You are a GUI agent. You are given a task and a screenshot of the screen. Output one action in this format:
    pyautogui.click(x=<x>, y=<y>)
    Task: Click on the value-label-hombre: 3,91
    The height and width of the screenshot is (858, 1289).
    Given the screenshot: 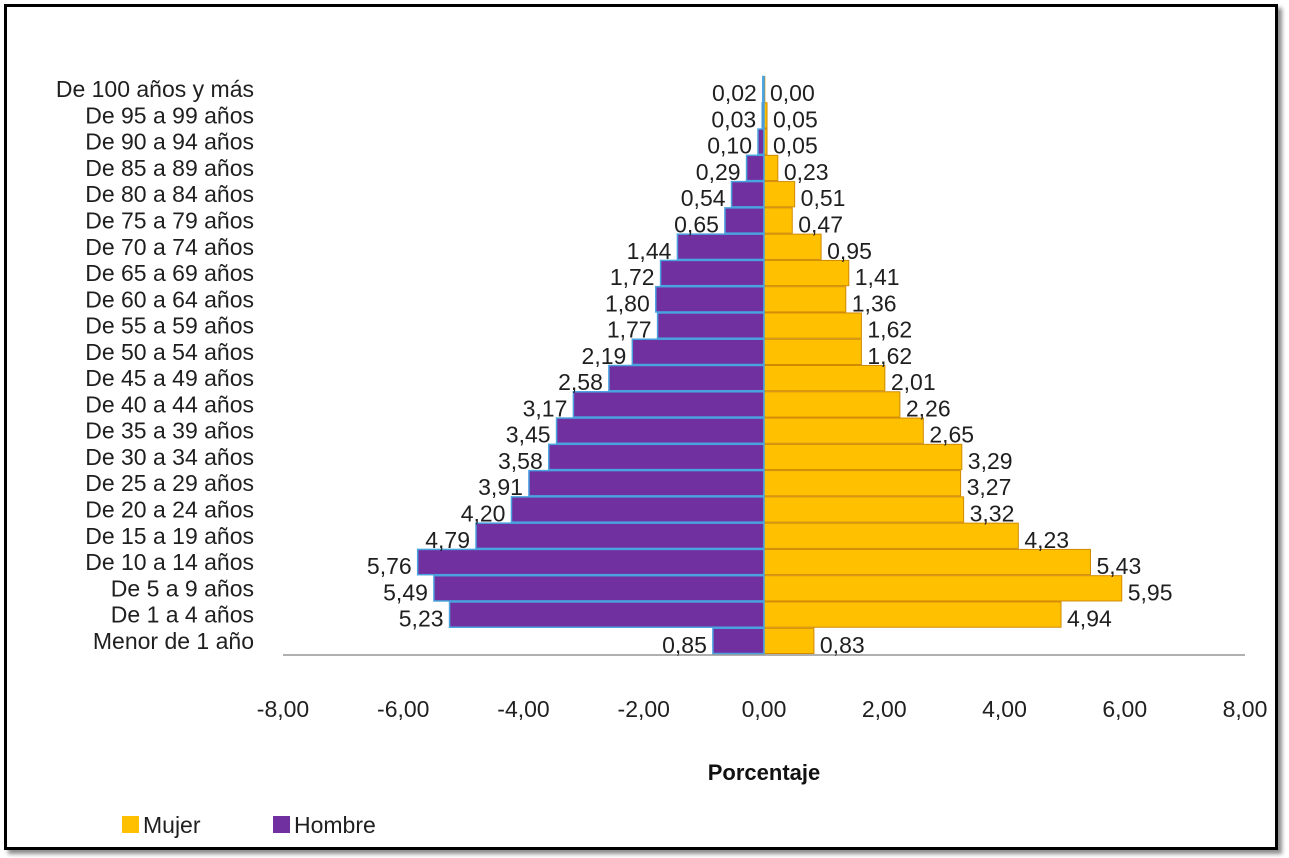 What is the action you would take?
    pyautogui.click(x=500, y=487)
    